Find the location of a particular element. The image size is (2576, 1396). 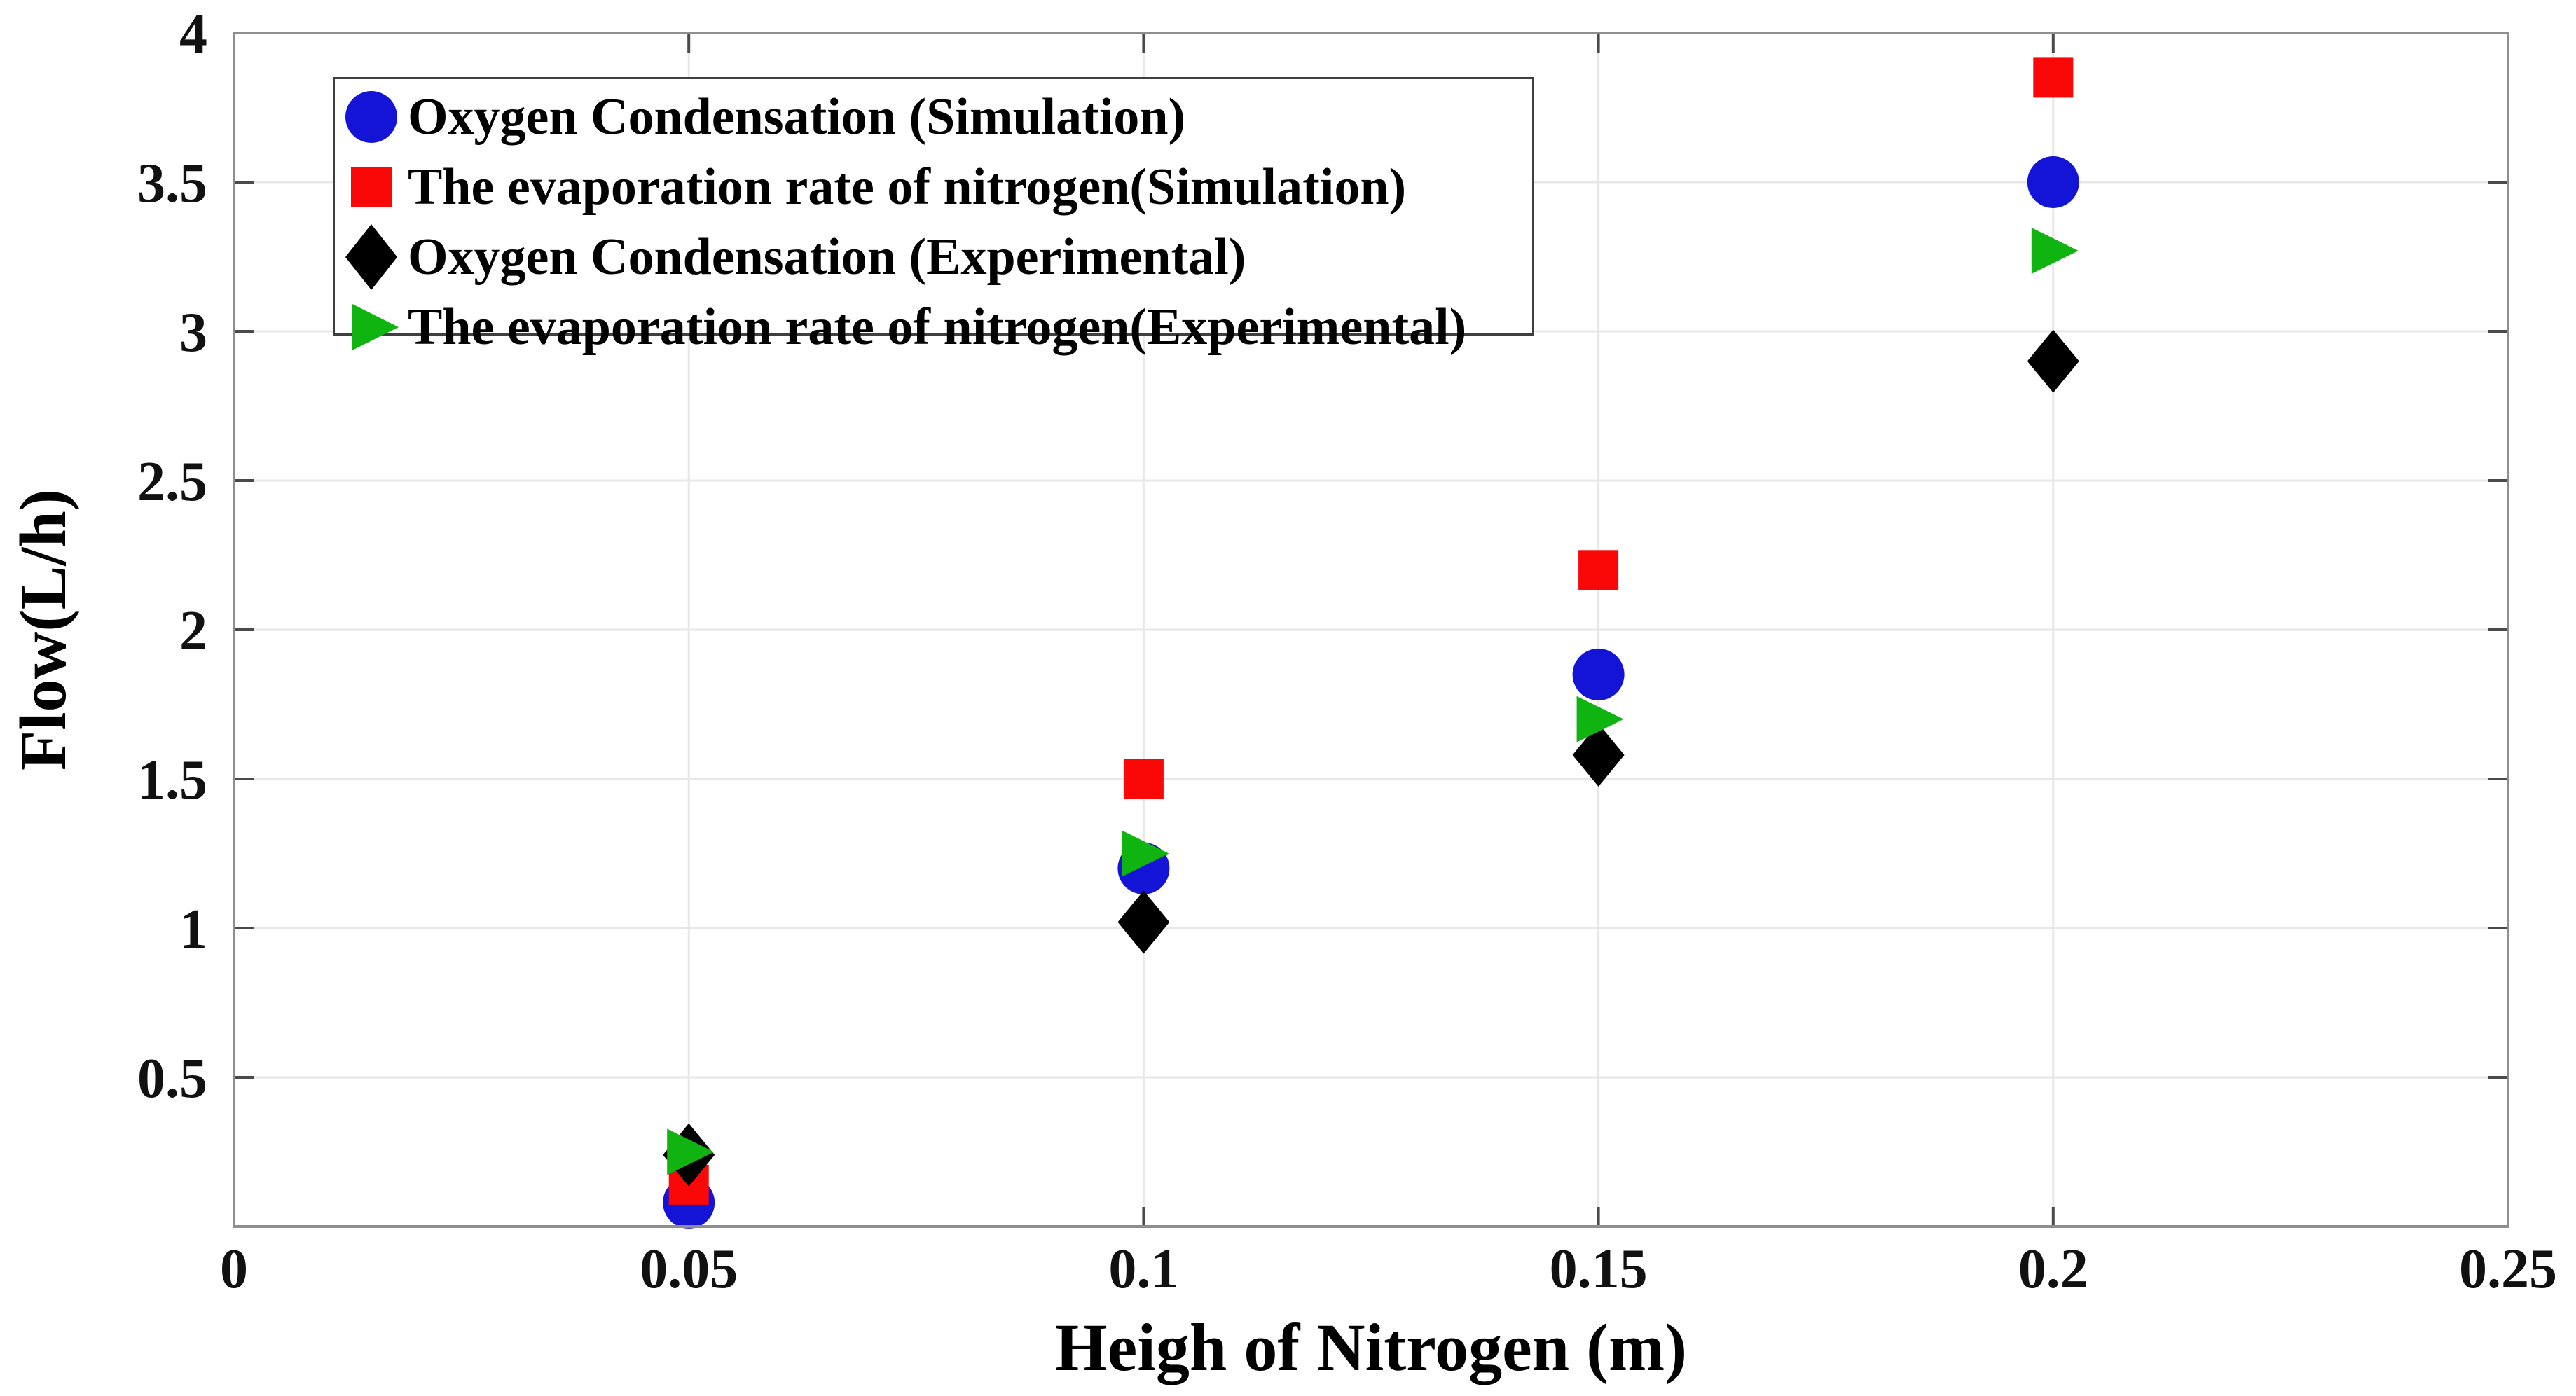

y-tick-label: 3.5 is located at coordinates (172, 183).